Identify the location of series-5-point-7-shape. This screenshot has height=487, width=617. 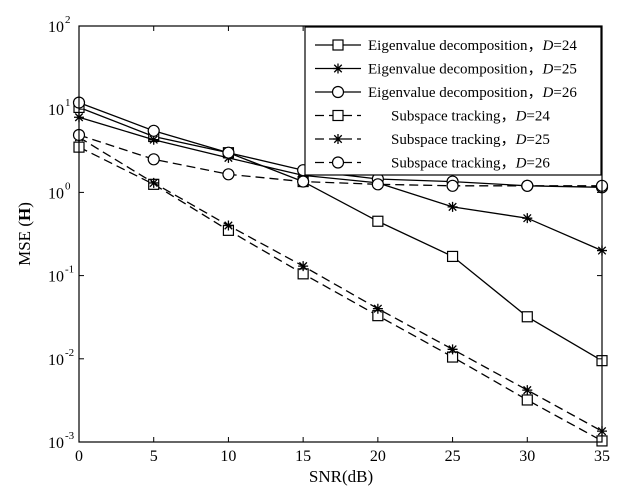
(527, 390).